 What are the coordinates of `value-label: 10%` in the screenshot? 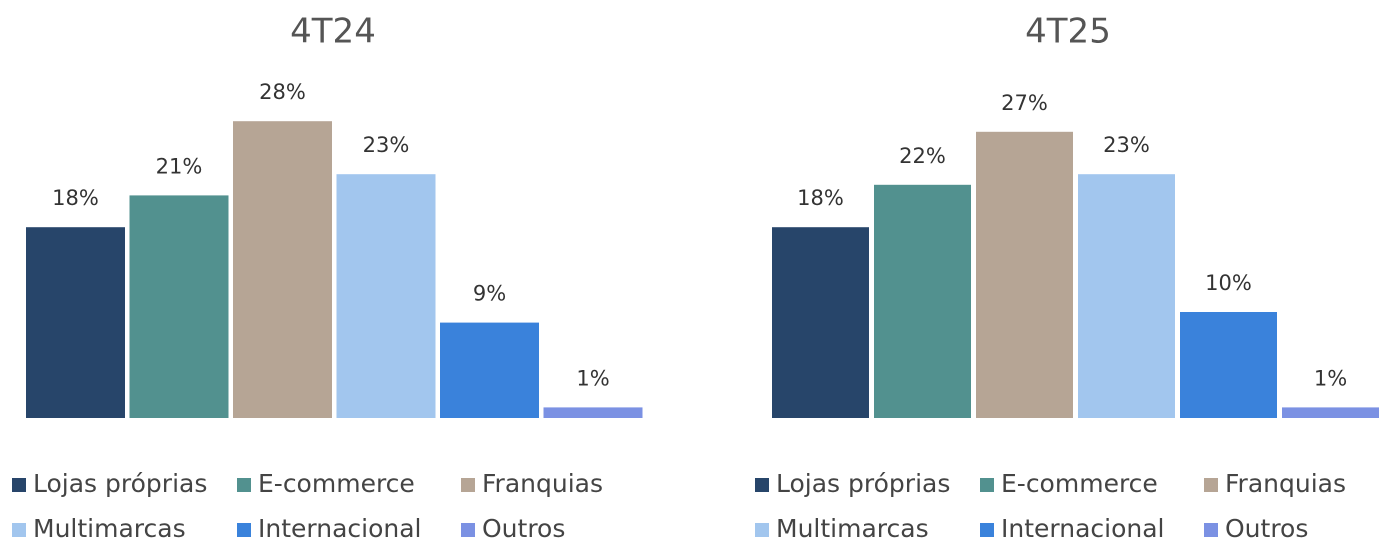 It's located at (1228, 283).